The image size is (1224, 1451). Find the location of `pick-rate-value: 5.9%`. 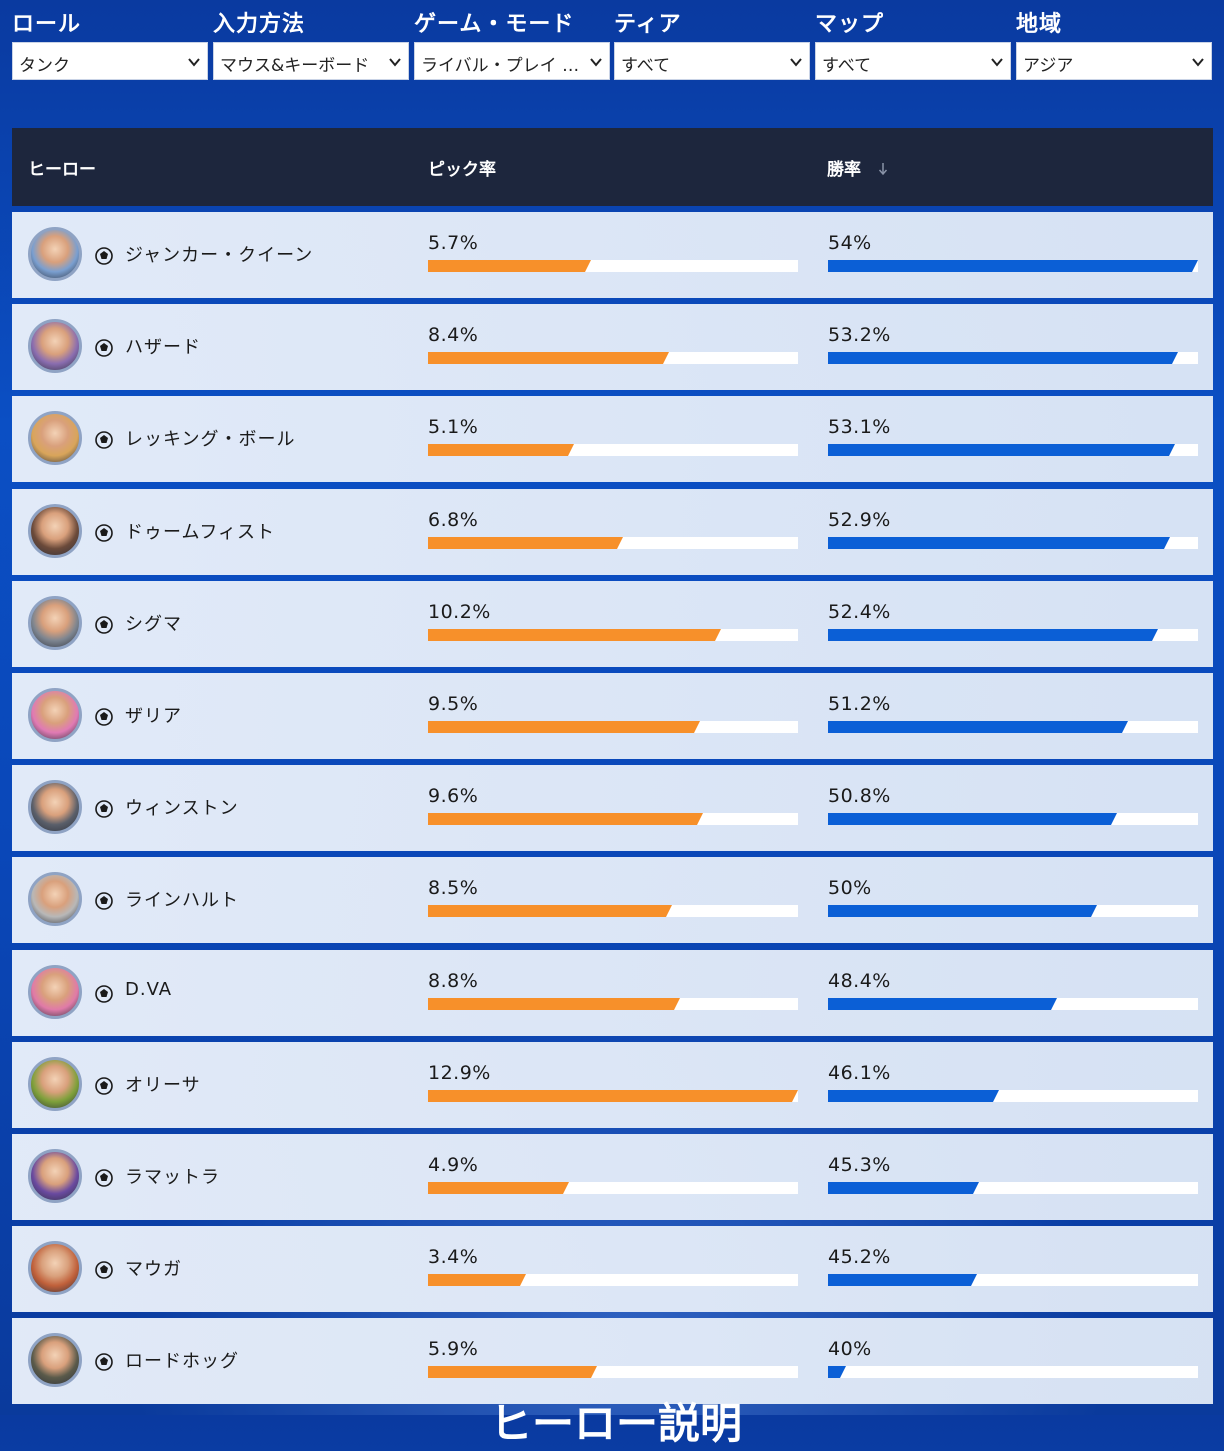

pick-rate-value: 5.9% is located at coordinates (453, 1349).